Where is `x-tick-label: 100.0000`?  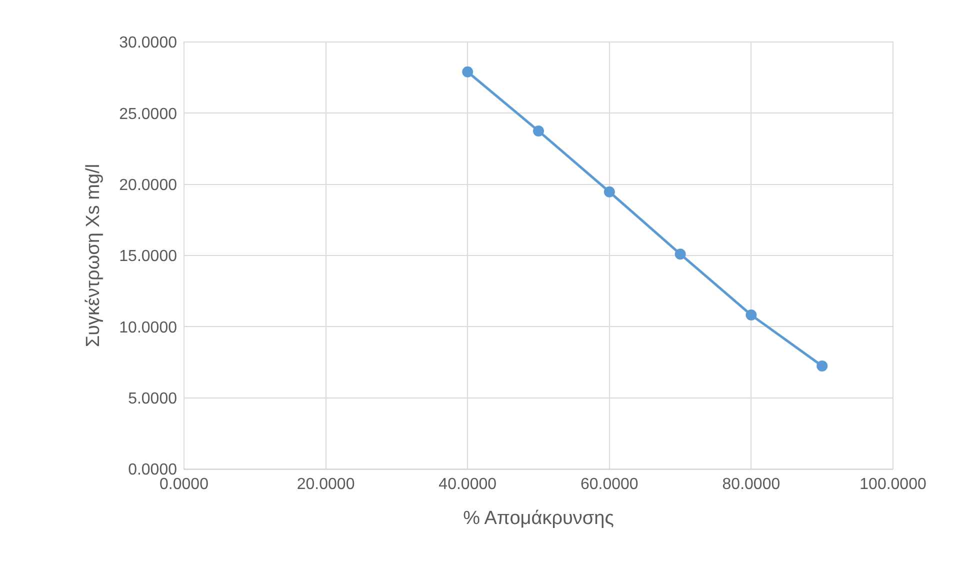 x-tick-label: 100.0000 is located at coordinates (893, 485).